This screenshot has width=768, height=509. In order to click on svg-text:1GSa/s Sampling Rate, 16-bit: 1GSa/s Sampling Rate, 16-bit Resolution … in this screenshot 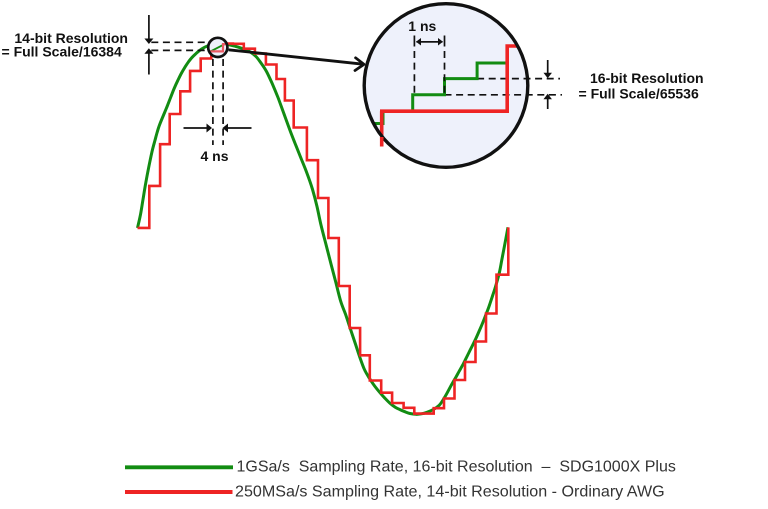, I will do `click(456, 467)`.